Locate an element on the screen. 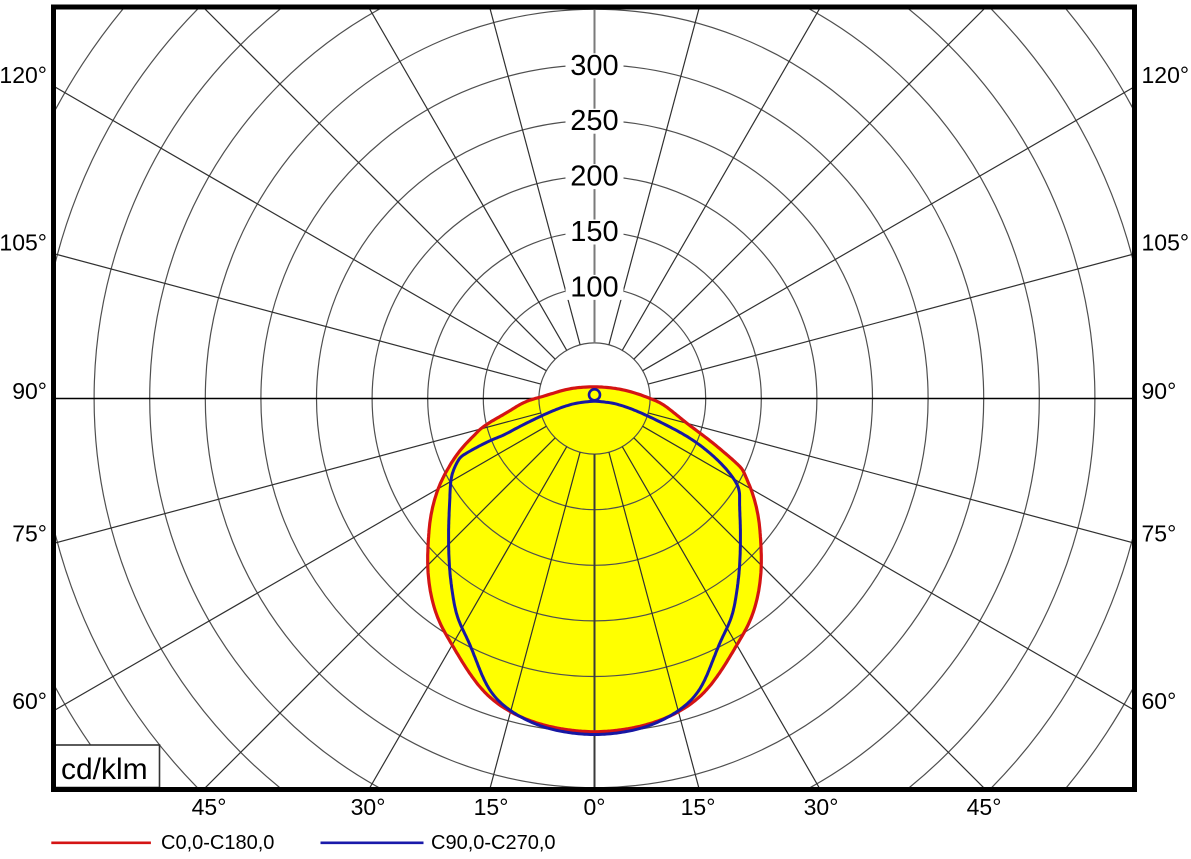  svg-text: C90,0-C270,0 is located at coordinates (493, 843).